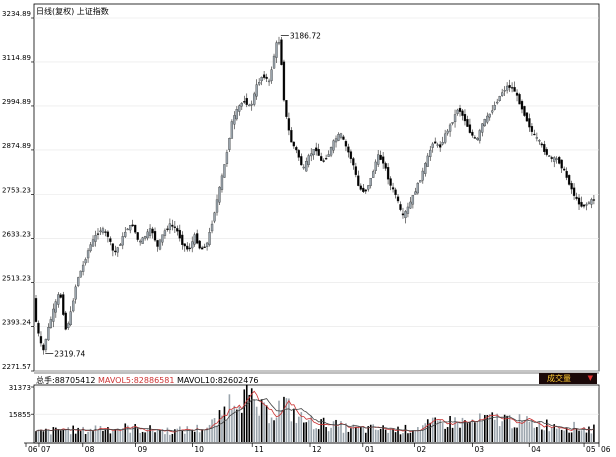 This screenshot has width=616, height=457. I want to click on date-tick-label: 01, so click(370, 449).